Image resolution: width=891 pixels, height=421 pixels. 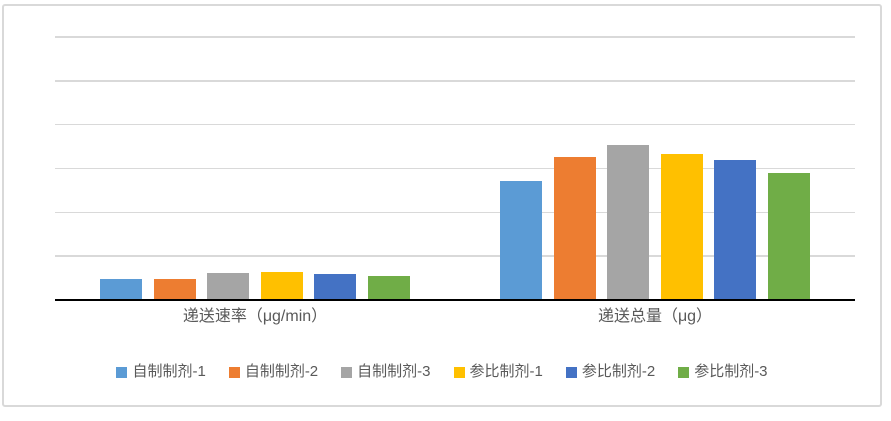 I want to click on legend-item-4: 参比制剂-1, so click(x=498, y=371).